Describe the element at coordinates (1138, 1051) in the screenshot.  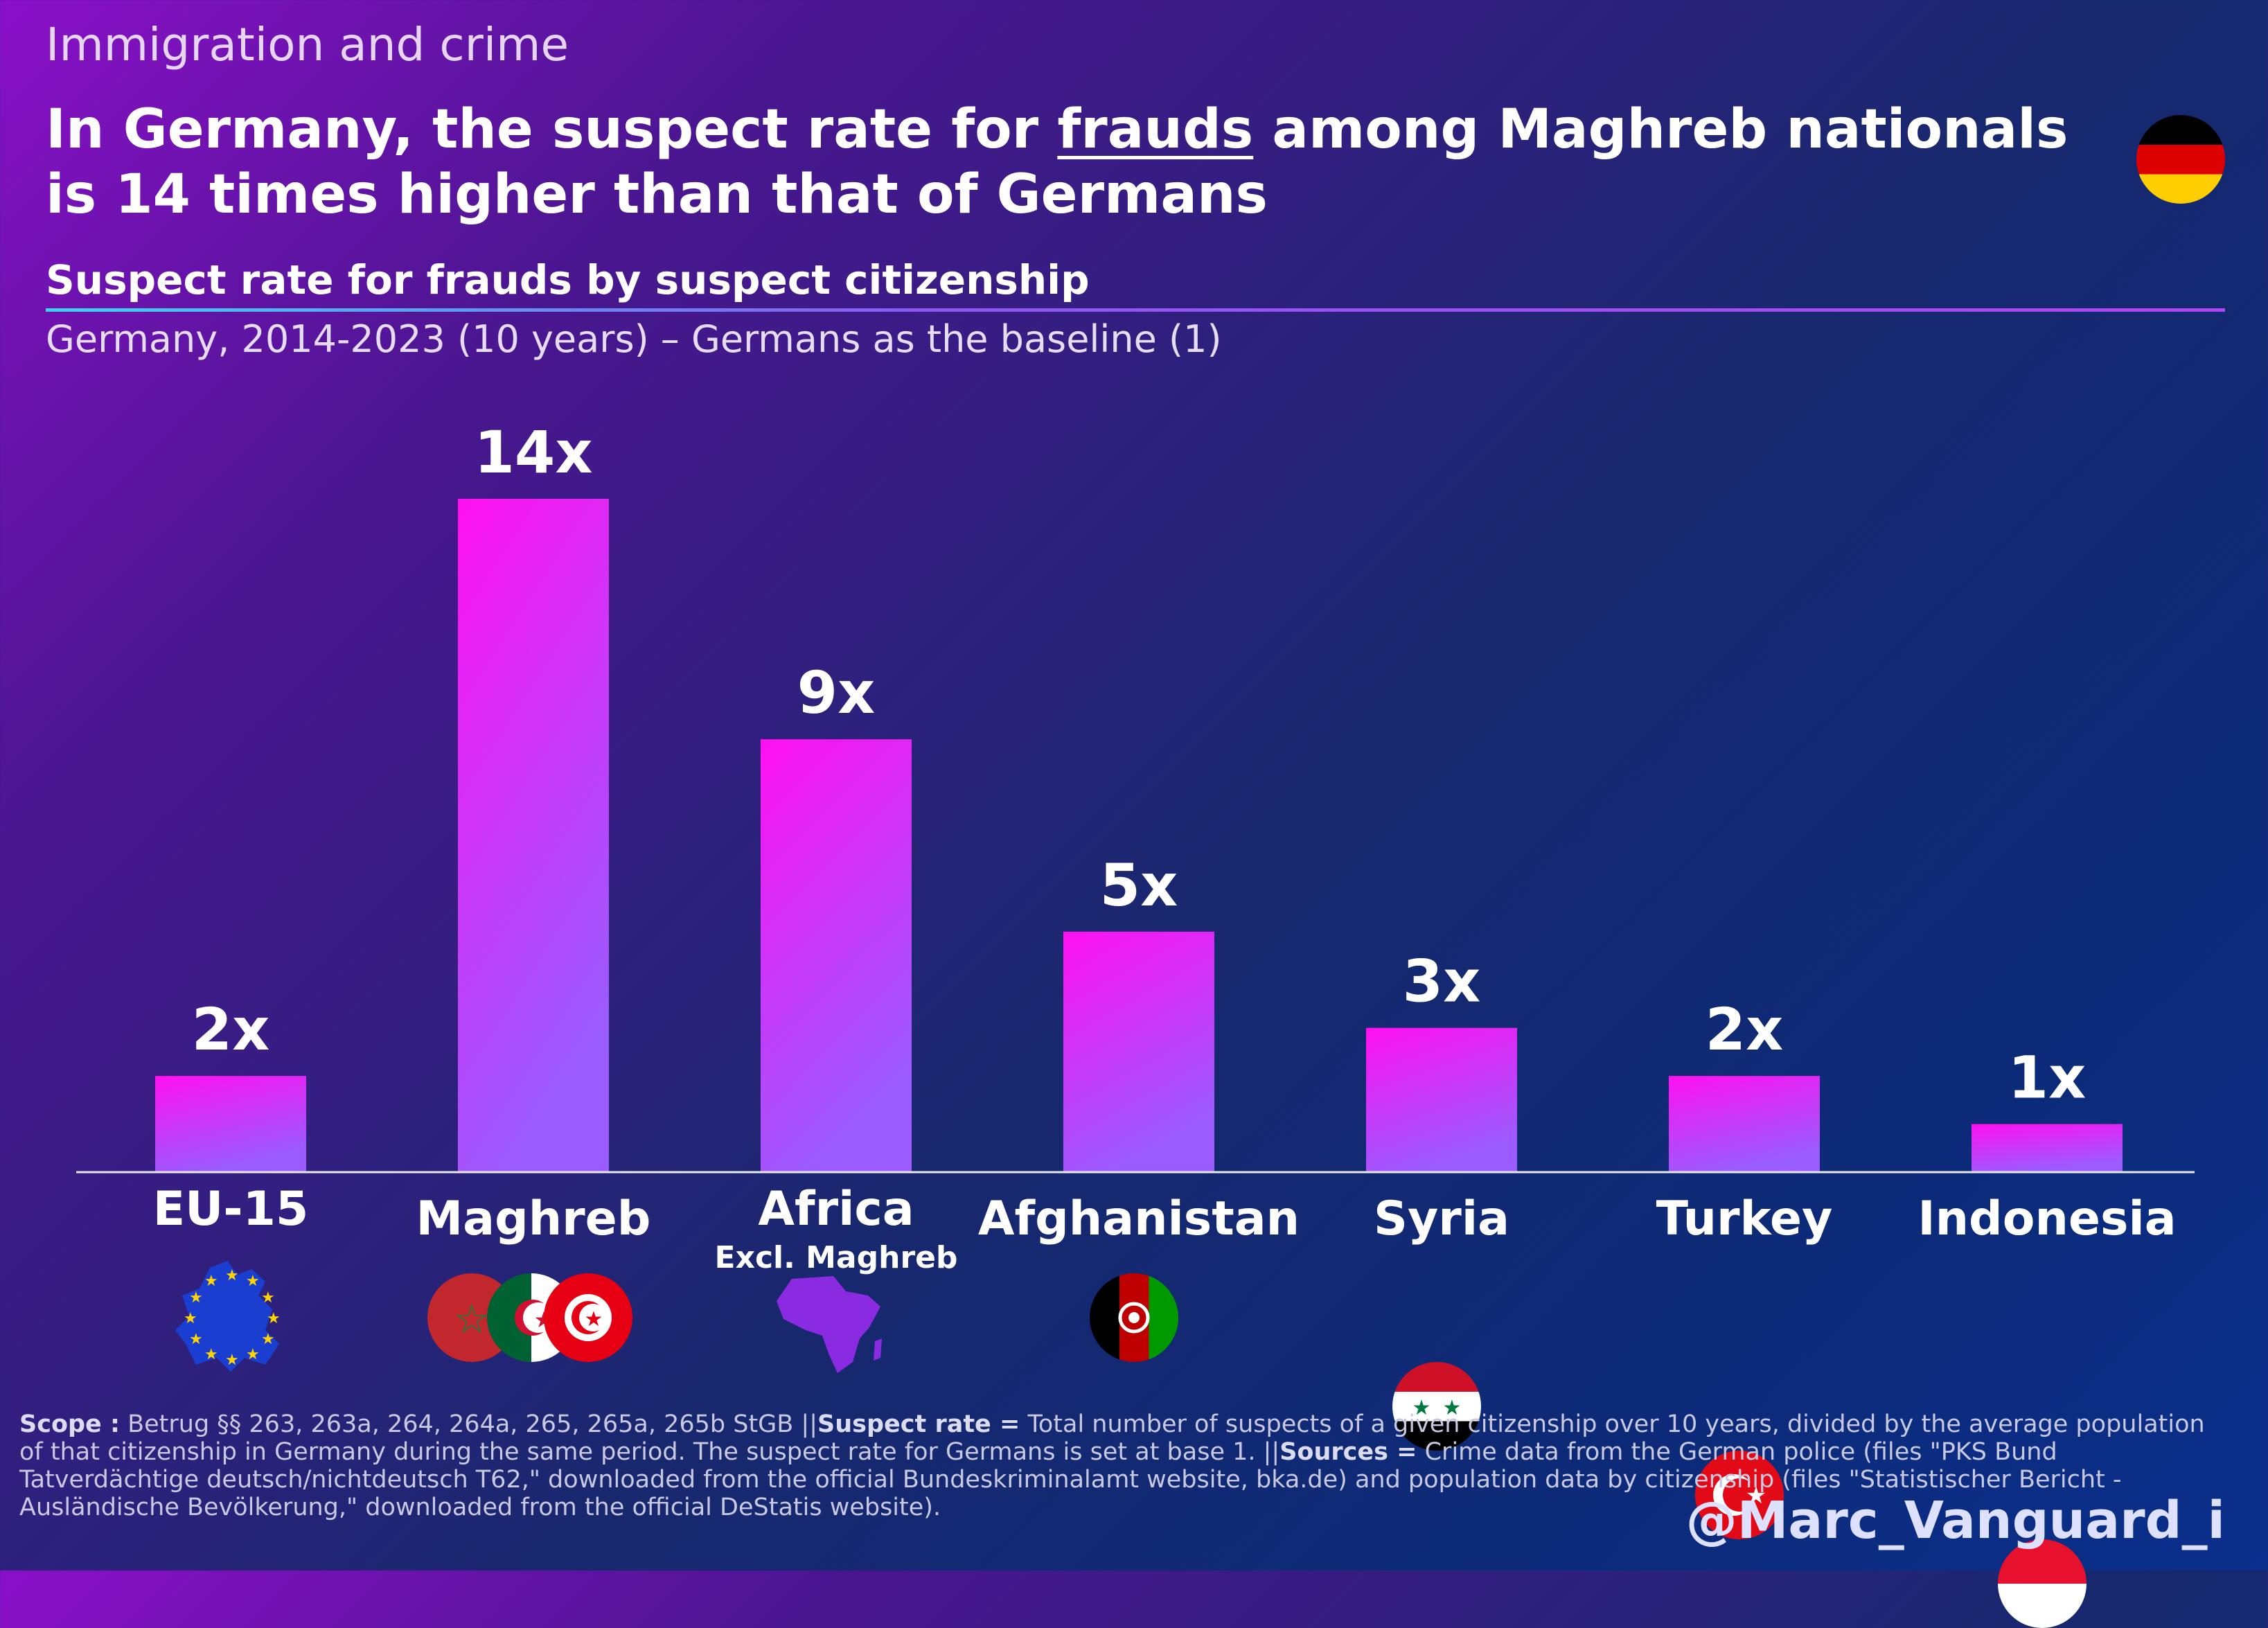
I see `bar-afghanistan` at that location.